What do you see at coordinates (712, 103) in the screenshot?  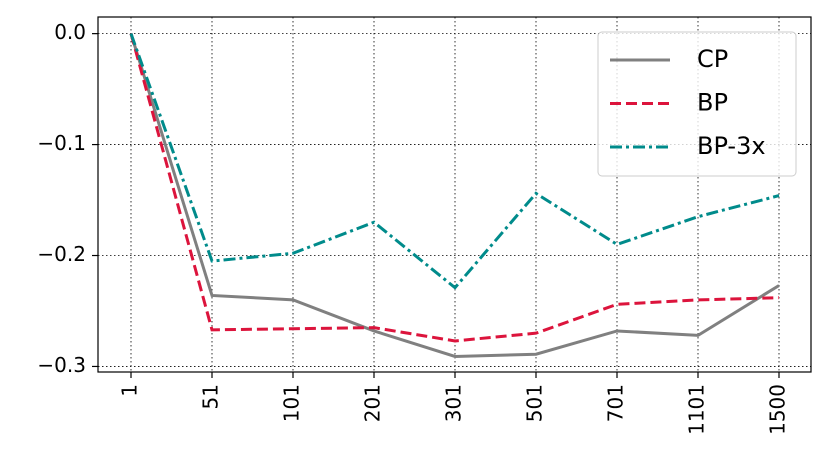 I see `legend-label: BP` at bounding box center [712, 103].